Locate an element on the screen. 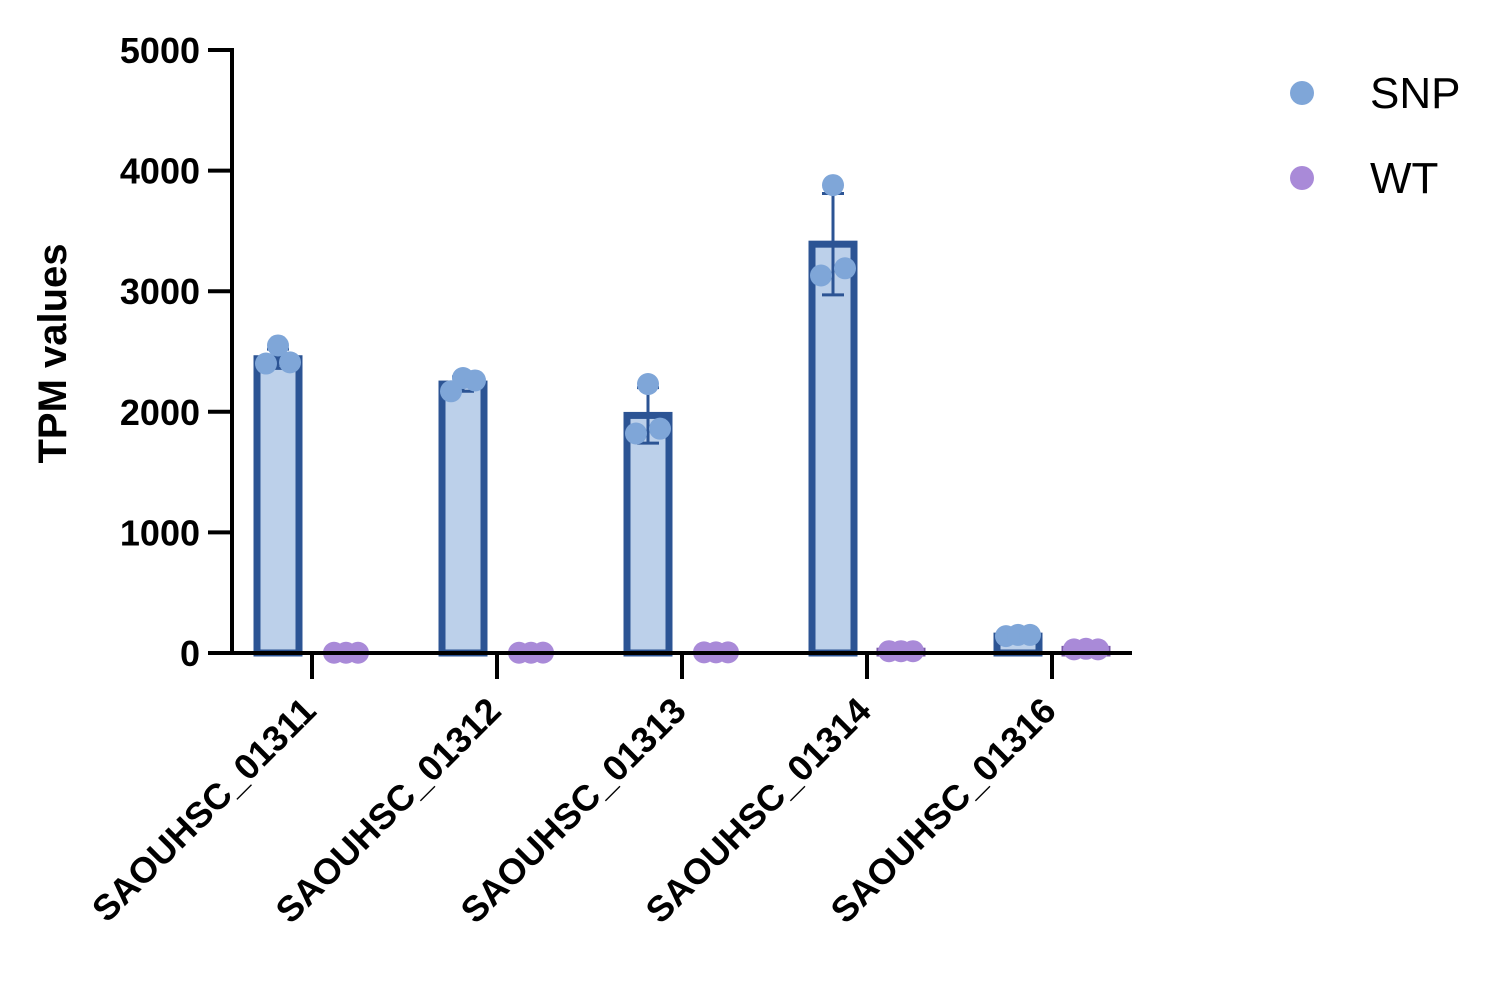  legend-label-snp: SNP is located at coordinates (1415, 93).